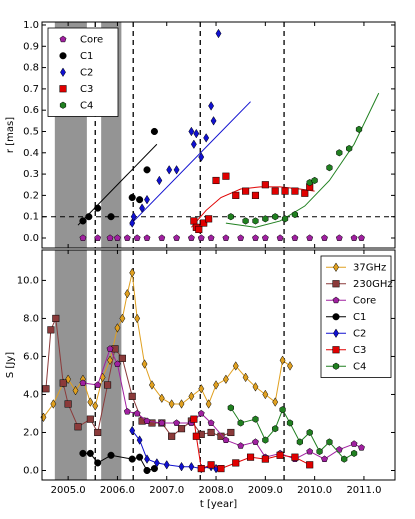 Image resolution: width=415 pixels, height=519 pixels. Describe the element at coordinates (314, 490) in the screenshot. I see `x-tick-label: 2010.0` at that location.